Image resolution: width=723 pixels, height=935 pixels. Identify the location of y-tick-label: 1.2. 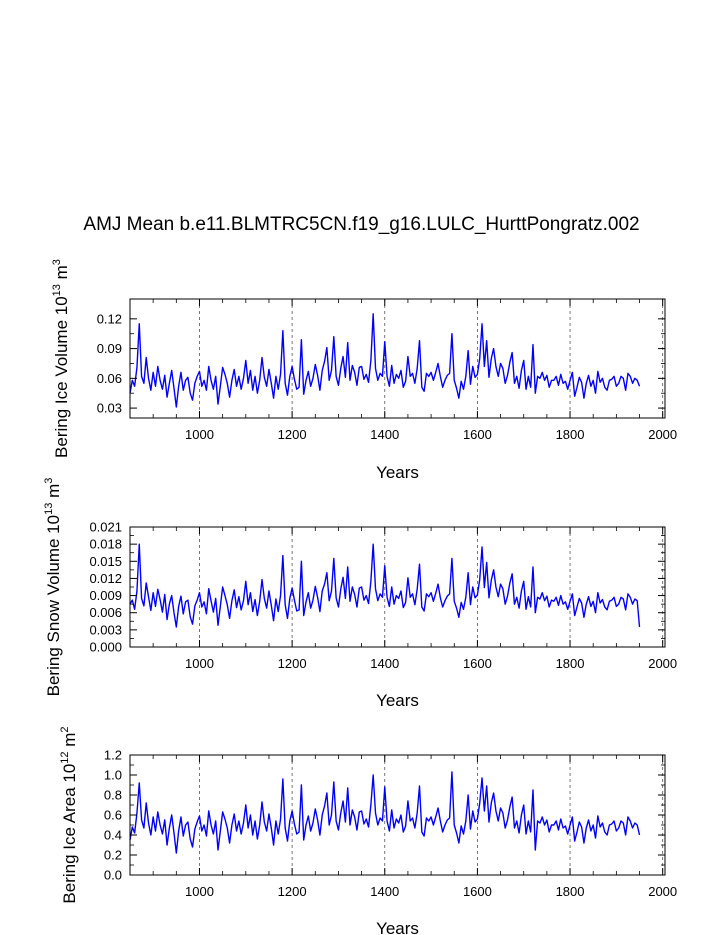
(113, 755).